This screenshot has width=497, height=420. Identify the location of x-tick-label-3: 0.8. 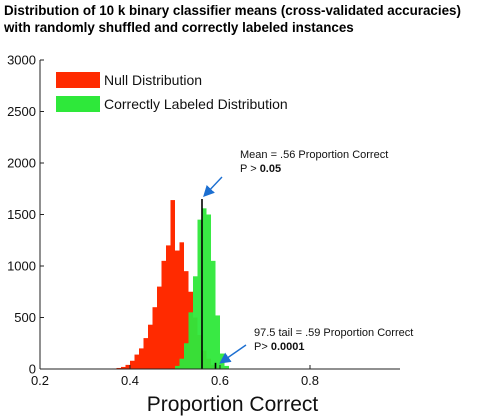
(310, 380).